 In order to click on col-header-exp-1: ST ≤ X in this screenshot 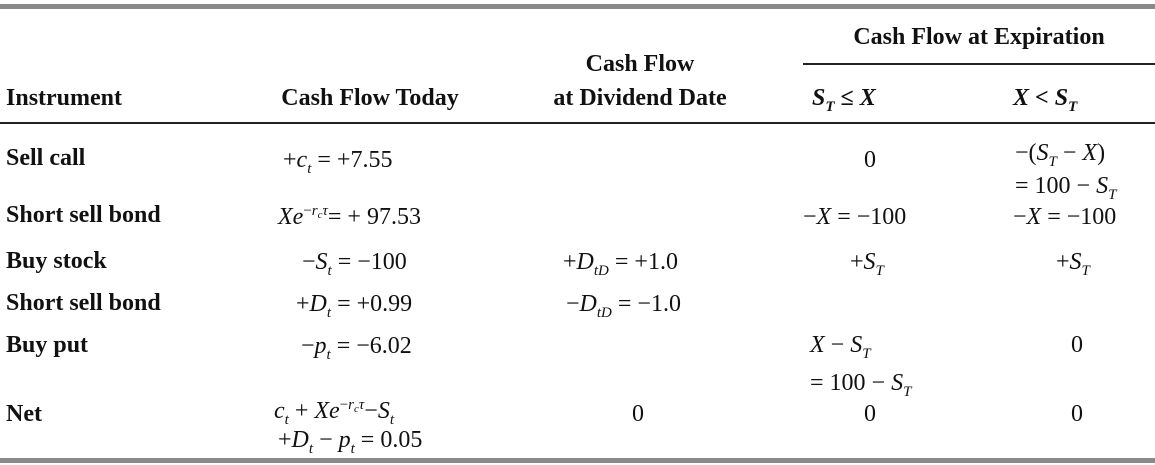, I will do `click(844, 100)`.